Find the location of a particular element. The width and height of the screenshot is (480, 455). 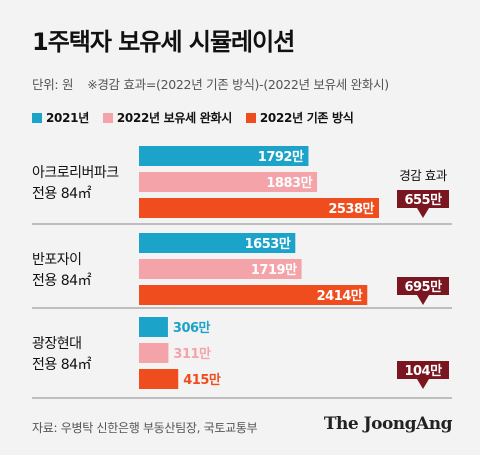

data-label-2021: 1792만 is located at coordinates (281, 157).